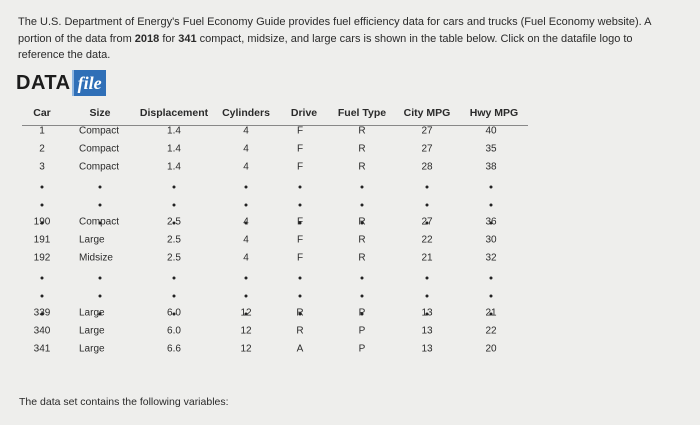 Image resolution: width=700 pixels, height=425 pixels. Describe the element at coordinates (88, 83) in the screenshot. I see `logo-file: file` at that location.